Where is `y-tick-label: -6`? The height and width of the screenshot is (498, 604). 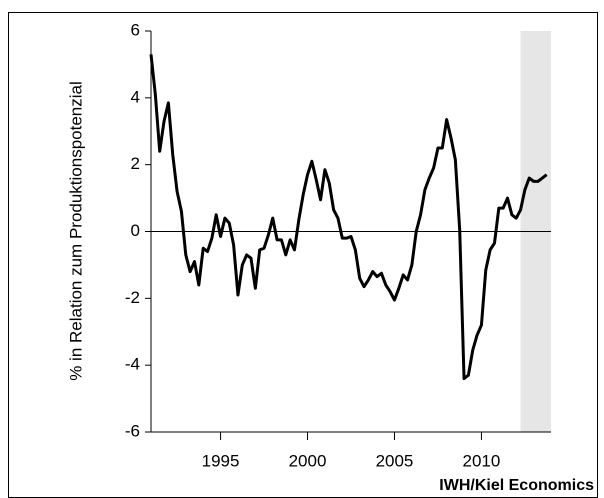
y-tick-label: -6 is located at coordinates (132, 430).